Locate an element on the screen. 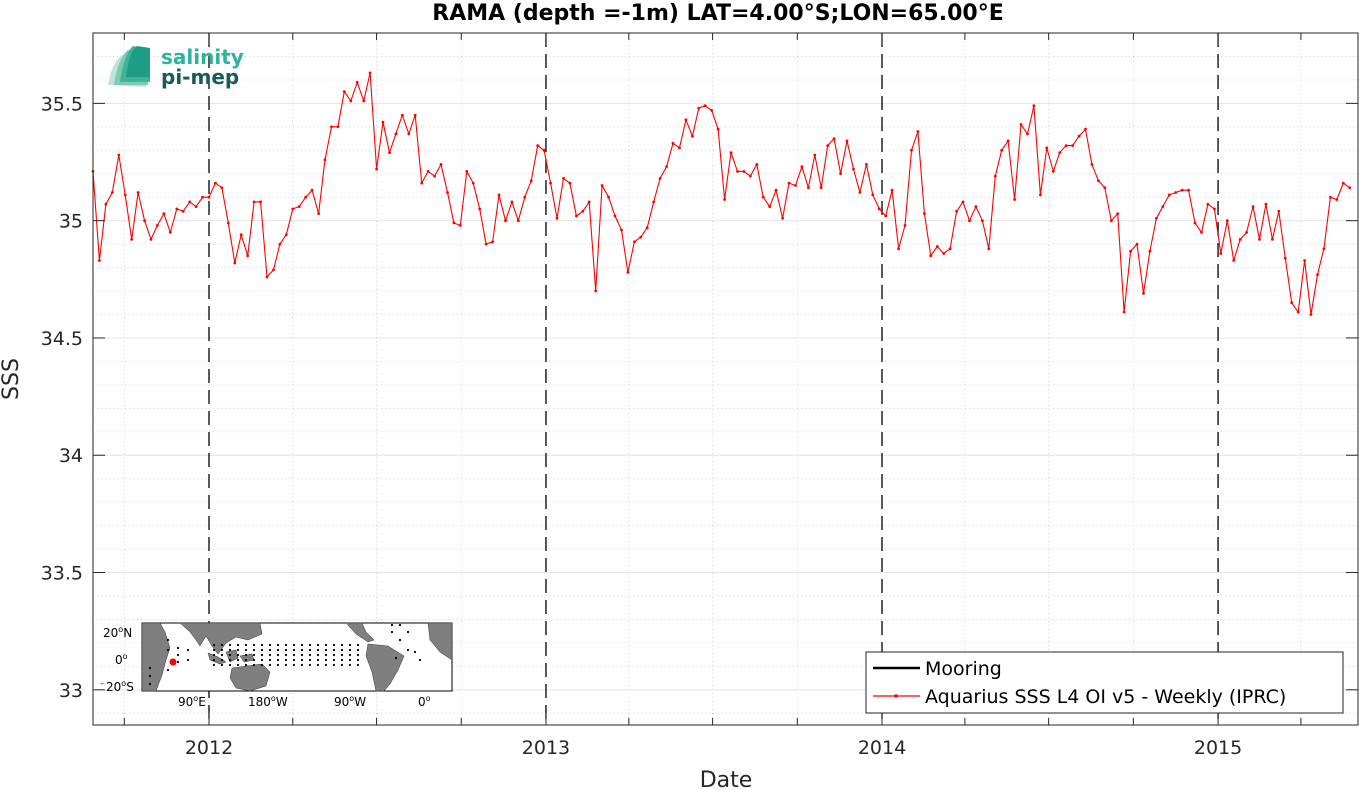 Image resolution: width=1359 pixels, height=790 pixels. wave-logo-icon is located at coordinates (129, 66).